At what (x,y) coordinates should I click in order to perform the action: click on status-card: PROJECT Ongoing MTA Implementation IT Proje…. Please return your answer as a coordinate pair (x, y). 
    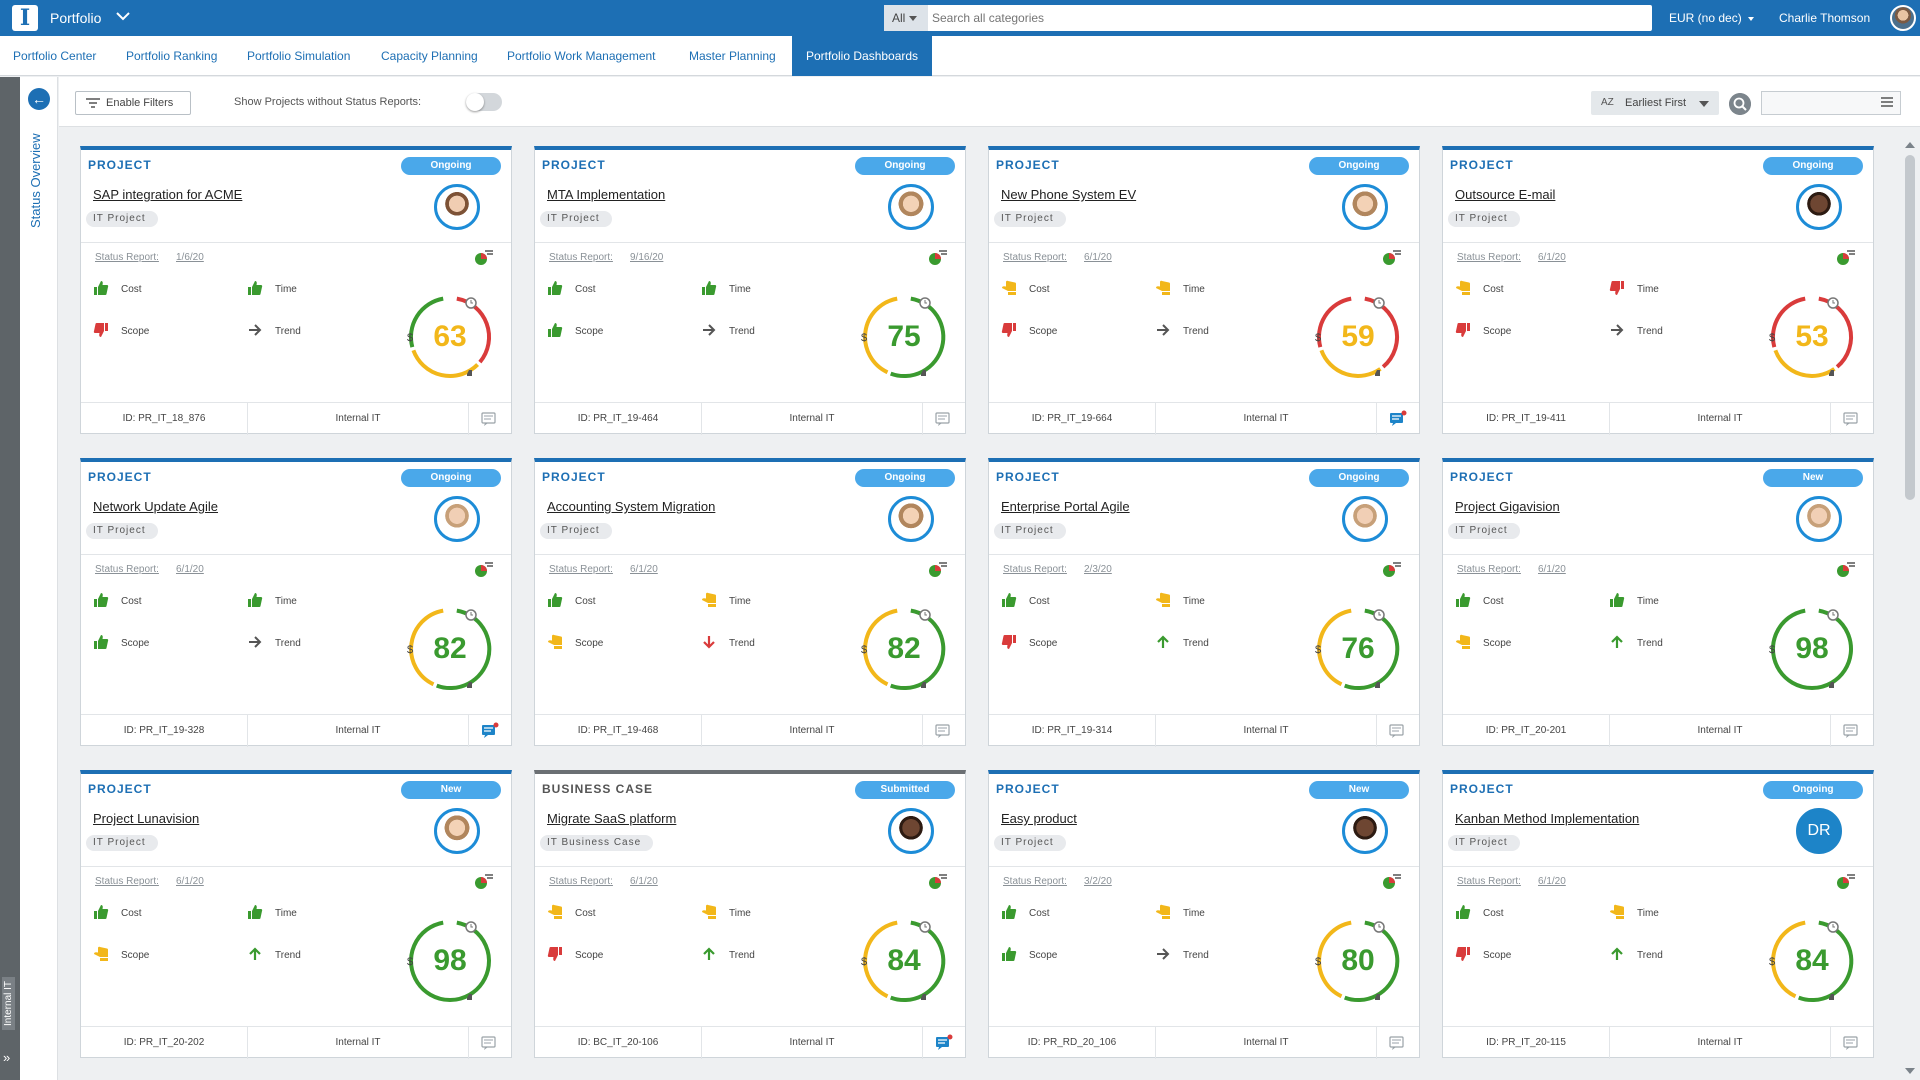
    Looking at the image, I should click on (750, 290).